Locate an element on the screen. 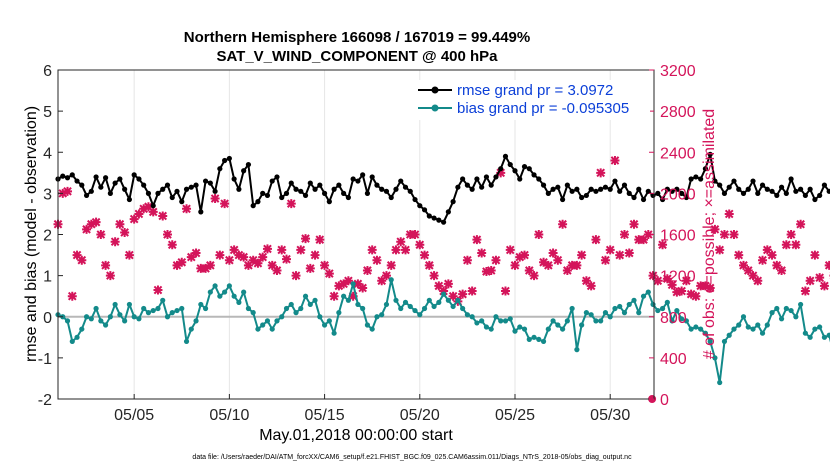 Image resolution: width=830 pixels, height=470 pixels. y-left-axis-label: rmse and bias (model - observation) is located at coordinates (31, 234).